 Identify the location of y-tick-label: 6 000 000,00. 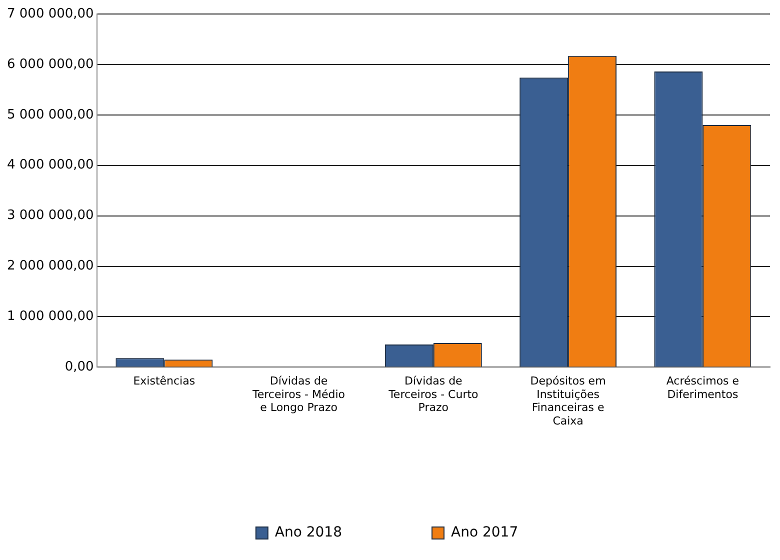
(50, 64).